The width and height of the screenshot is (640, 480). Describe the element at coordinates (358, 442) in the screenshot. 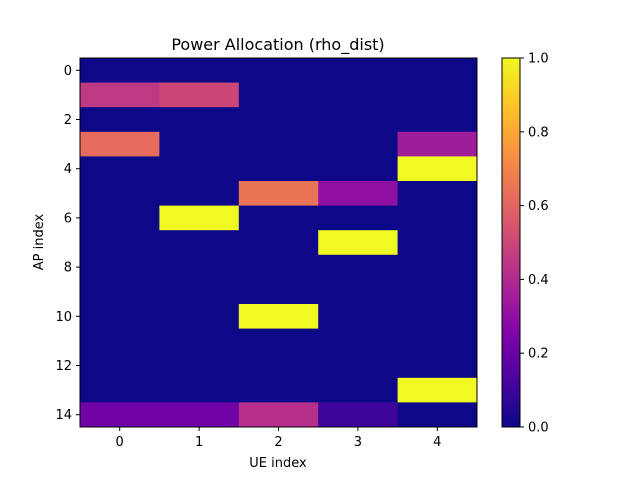

I see `x-tick-label: 3` at that location.